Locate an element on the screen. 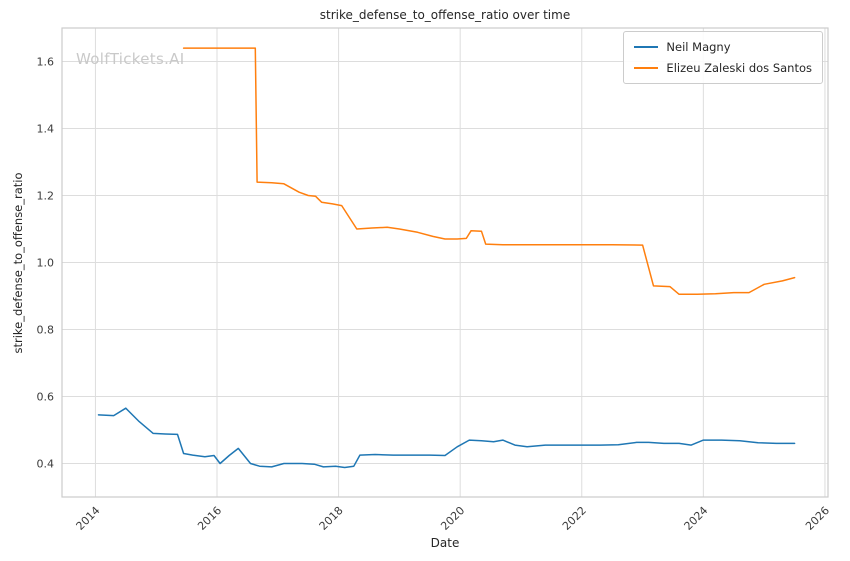 This screenshot has height=561, width=850. x-tick-label: 2022 is located at coordinates (574, 518).